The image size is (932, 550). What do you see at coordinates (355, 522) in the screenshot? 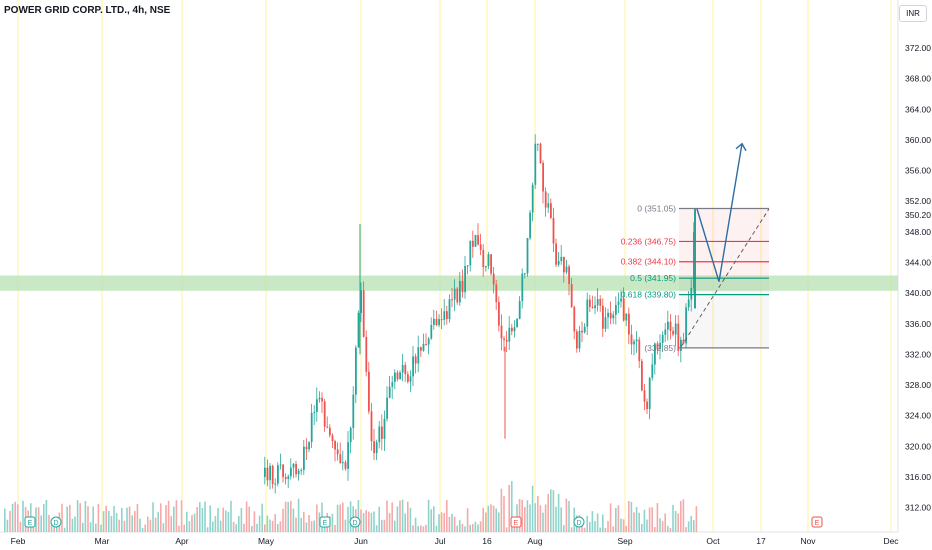
I see `dividend-marker-icon` at bounding box center [355, 522].